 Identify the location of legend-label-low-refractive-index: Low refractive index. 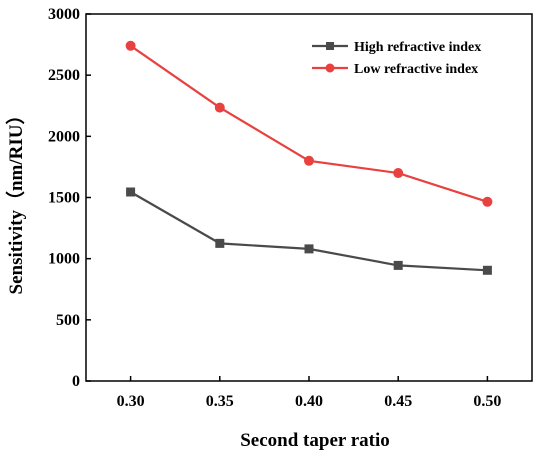
(416, 69).